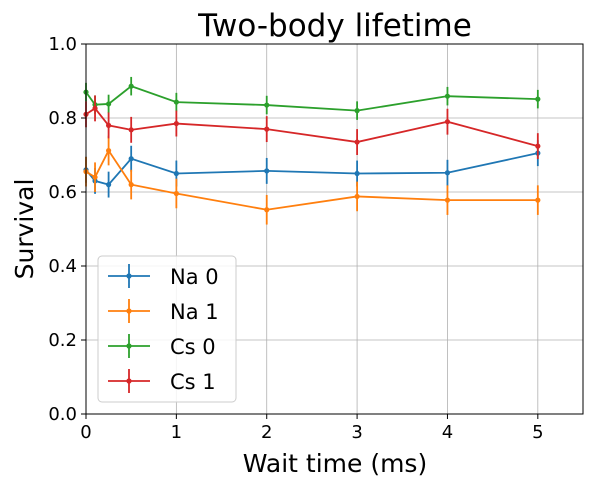 The image size is (595, 491). What do you see at coordinates (163, 311) in the screenshot?
I see `legend-item: Na 1` at bounding box center [163, 311].